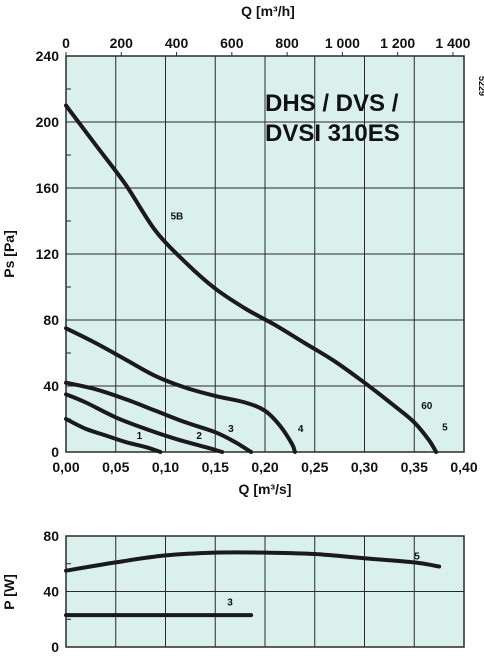 The height and width of the screenshot is (656, 484). What do you see at coordinates (176, 216) in the screenshot?
I see `curve-label-5B: 5B` at bounding box center [176, 216].